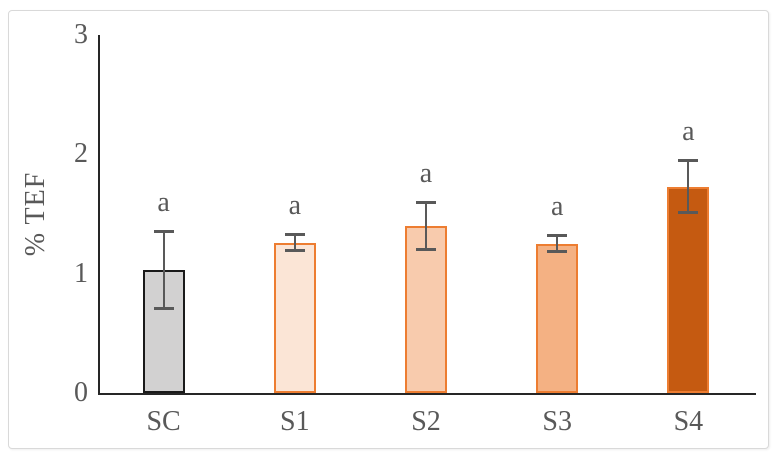  I want to click on error-bar-cap-bottom-S4, so click(688, 212).